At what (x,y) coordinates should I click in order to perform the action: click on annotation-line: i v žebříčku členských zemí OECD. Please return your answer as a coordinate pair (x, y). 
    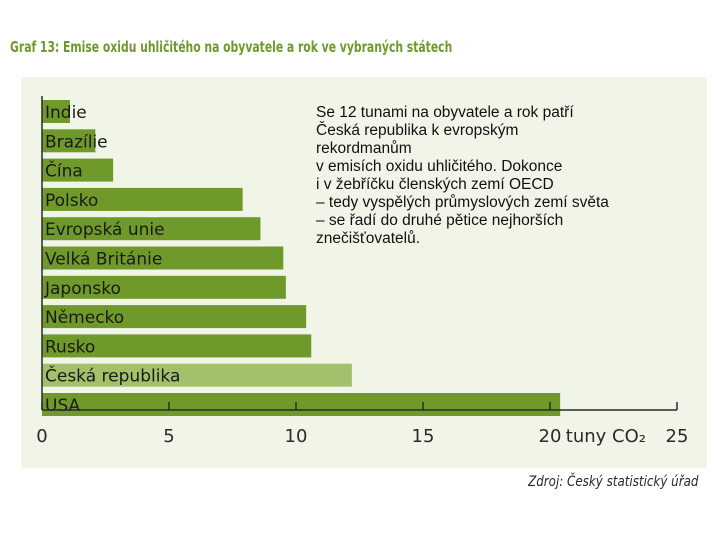
    Looking at the image, I should click on (435, 184).